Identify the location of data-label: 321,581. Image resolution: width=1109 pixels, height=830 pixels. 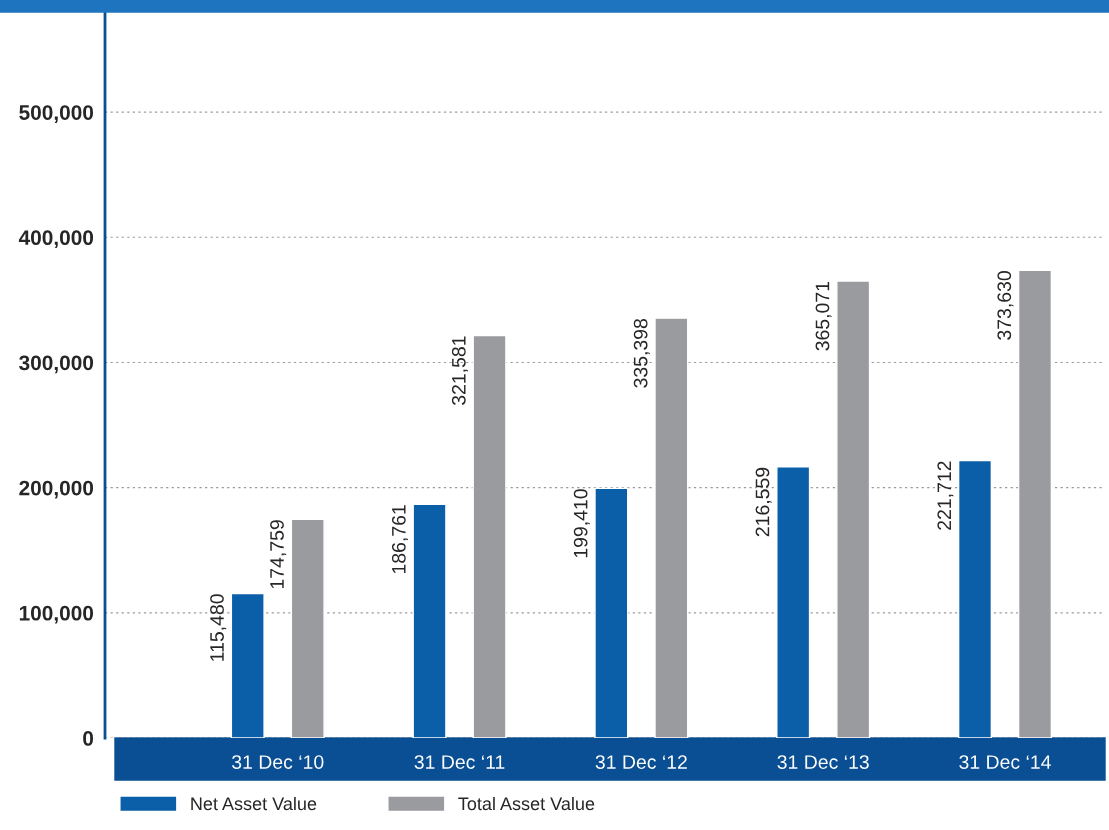
(459, 371).